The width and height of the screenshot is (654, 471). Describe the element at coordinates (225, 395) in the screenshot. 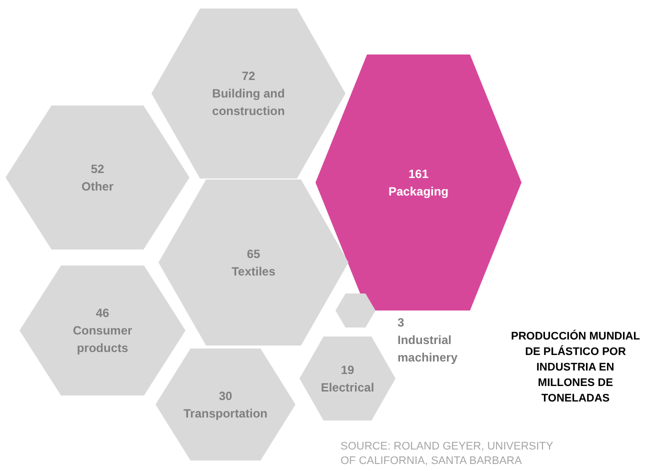

I see `data-label: 30` at that location.